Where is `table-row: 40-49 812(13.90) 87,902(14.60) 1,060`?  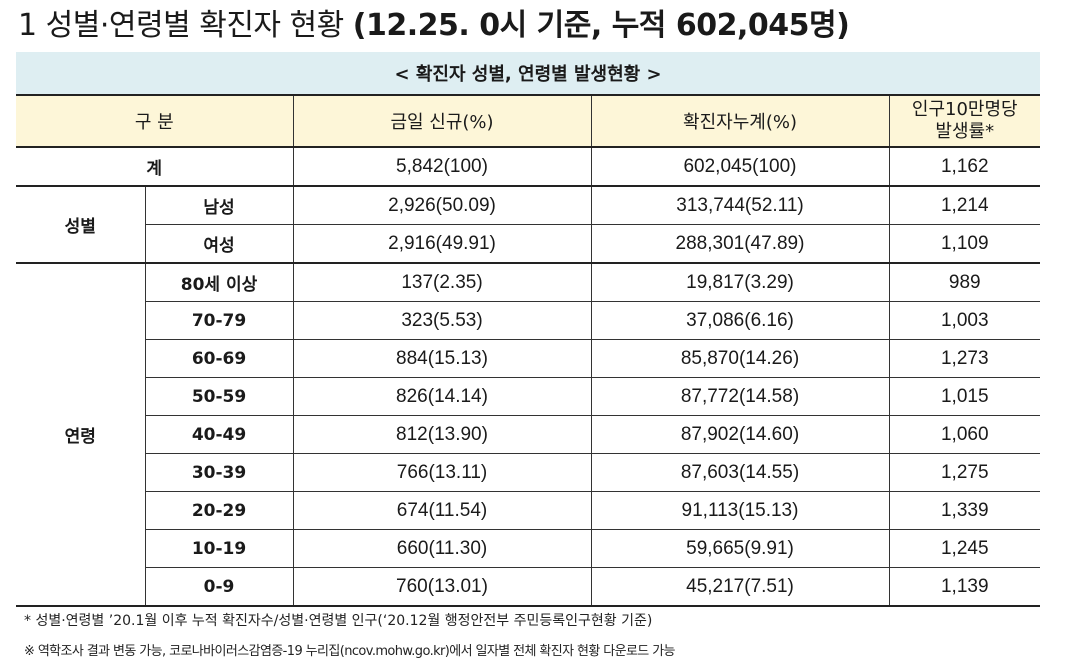
table-row: 40-49 812(13.90) 87,902(14.60) 1,060 is located at coordinates (528, 434).